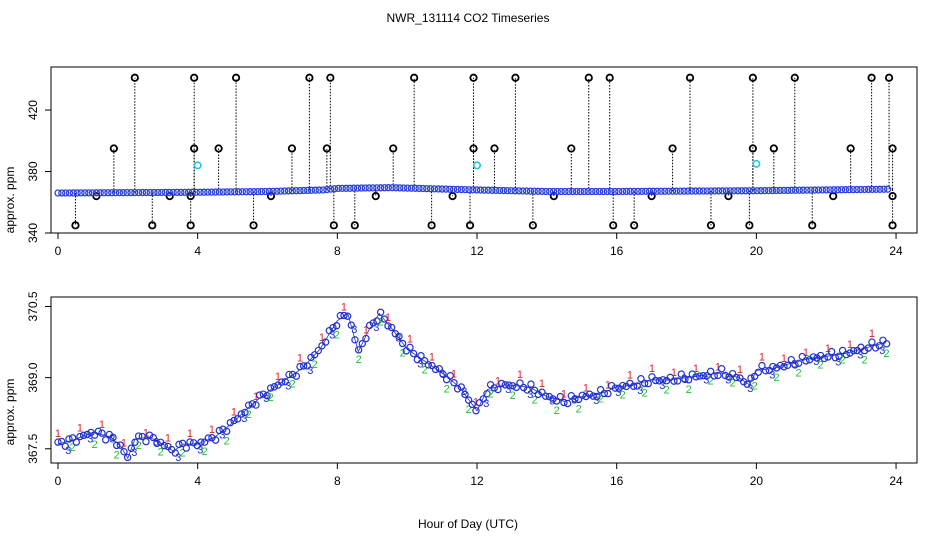  What do you see at coordinates (617, 251) in the screenshot?
I see `top-x-tick-label: 16` at bounding box center [617, 251].